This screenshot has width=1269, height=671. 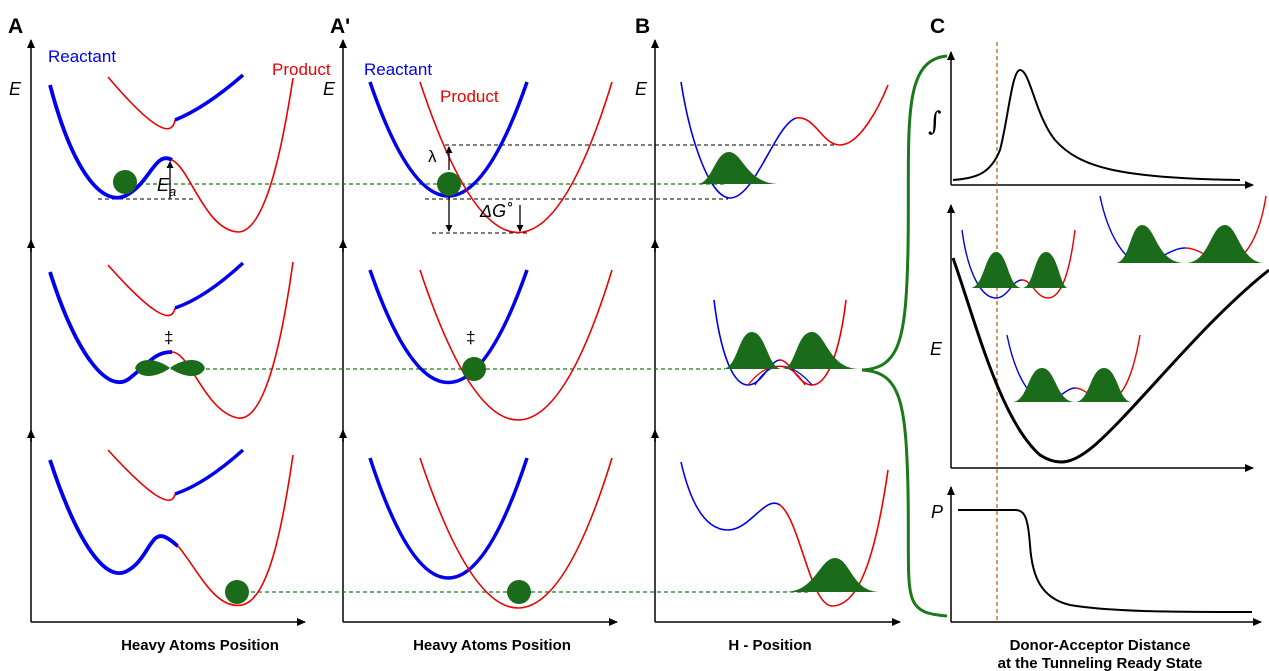 I want to click on a1-product-upper, so click(x=141, y=103).